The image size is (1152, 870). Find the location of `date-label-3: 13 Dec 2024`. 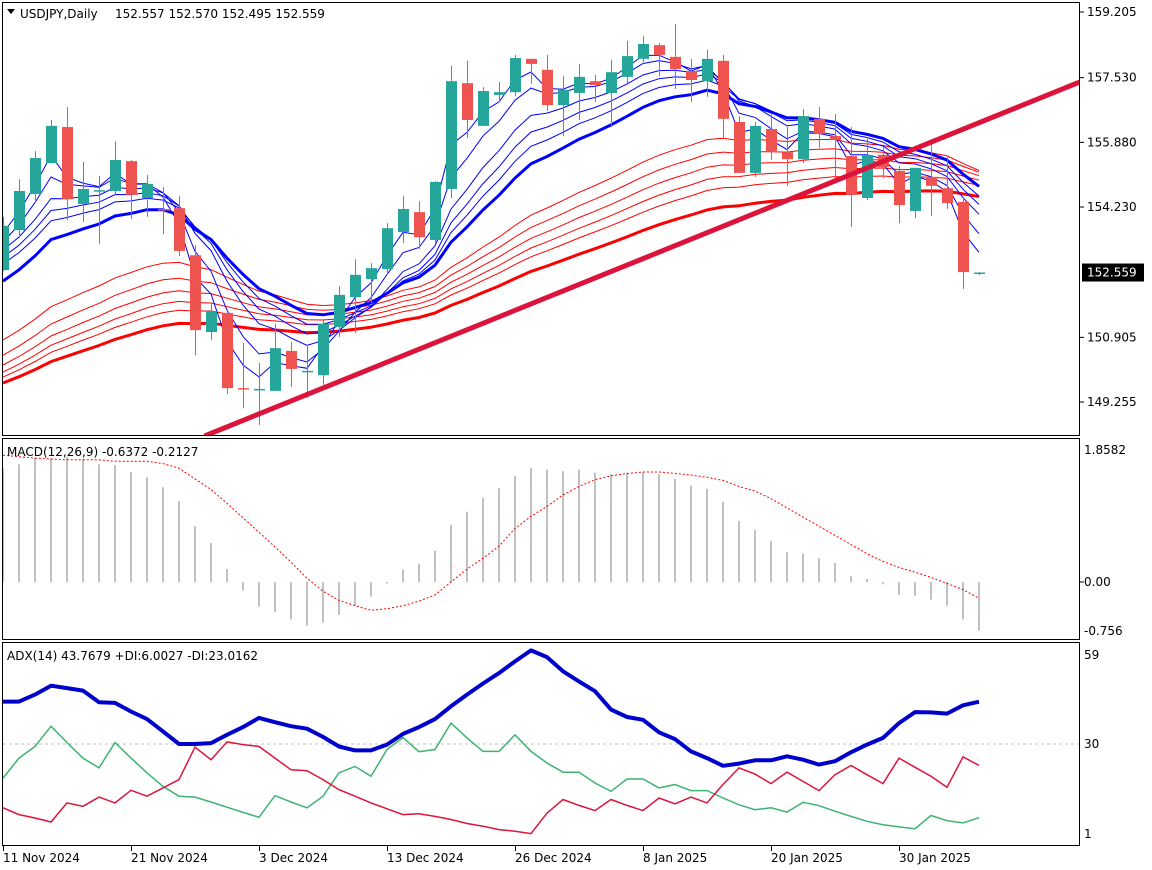

date-label-3: 13 Dec 2024 is located at coordinates (425, 858).